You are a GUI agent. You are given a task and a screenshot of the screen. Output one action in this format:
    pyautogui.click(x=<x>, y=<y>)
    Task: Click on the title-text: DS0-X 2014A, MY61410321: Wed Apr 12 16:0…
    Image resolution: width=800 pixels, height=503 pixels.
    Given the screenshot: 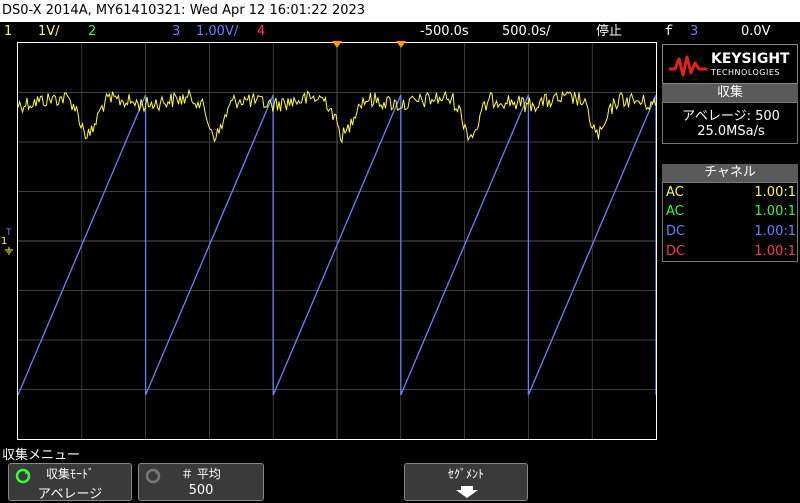 What is the action you would take?
    pyautogui.click(x=182, y=10)
    